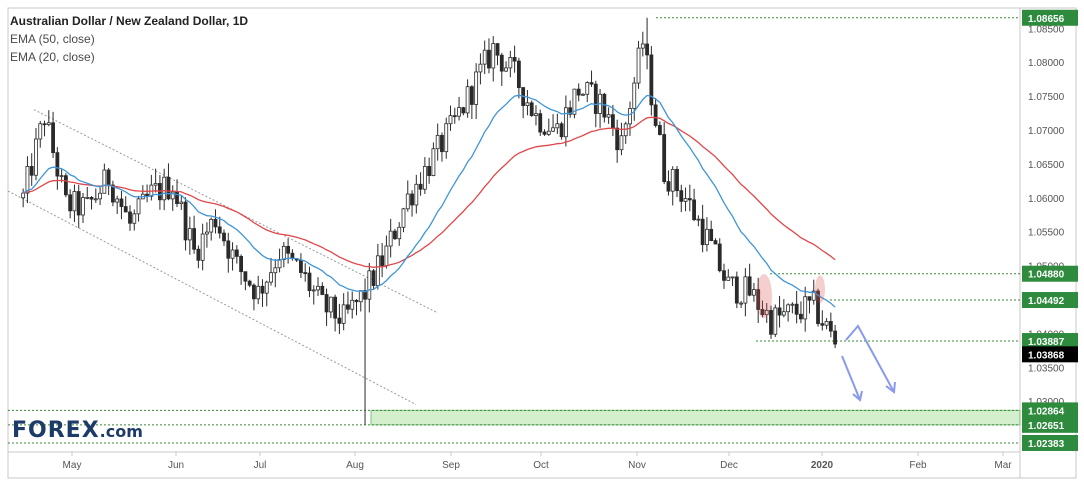  What do you see at coordinates (870, 358) in the screenshot?
I see `projection-arrow-right` at bounding box center [870, 358].